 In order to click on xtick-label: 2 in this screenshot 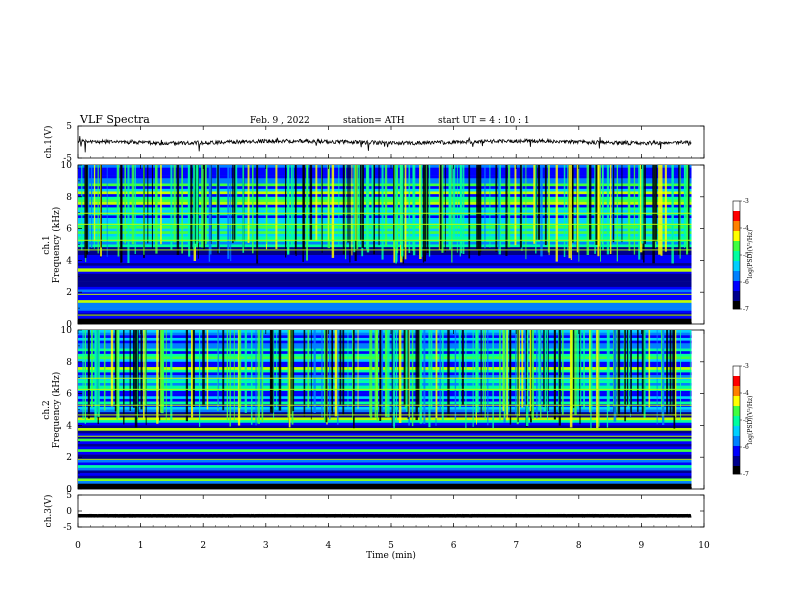, I will do `click(203, 546)`.